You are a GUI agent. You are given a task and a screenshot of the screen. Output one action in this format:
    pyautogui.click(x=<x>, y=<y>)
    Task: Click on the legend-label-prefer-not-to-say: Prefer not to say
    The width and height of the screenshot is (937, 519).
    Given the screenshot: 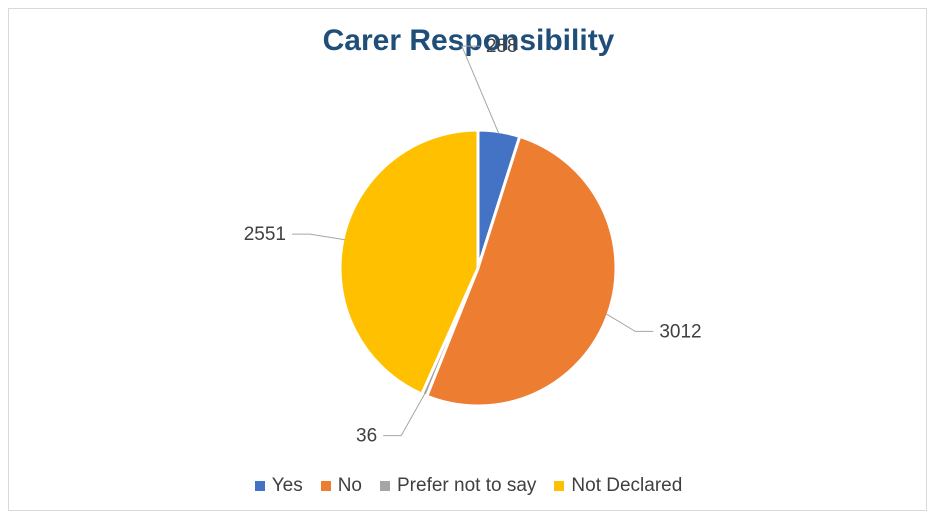 What is the action you would take?
    pyautogui.click(x=467, y=485)
    